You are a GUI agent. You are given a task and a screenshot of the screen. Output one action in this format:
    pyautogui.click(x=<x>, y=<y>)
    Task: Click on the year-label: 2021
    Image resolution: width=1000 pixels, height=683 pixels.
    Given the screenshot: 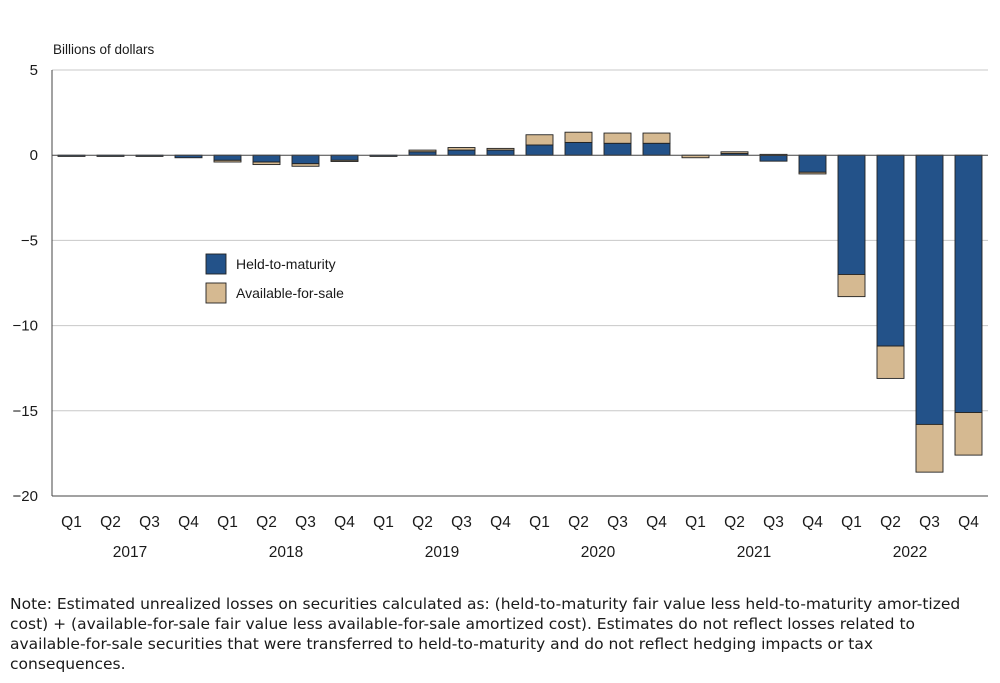 What is the action you would take?
    pyautogui.click(x=754, y=552)
    